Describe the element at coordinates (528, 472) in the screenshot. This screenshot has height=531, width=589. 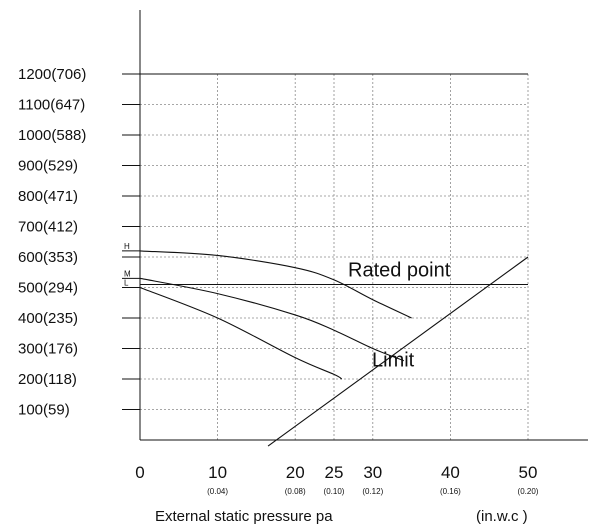
I see `x-tick-label-50: 50` at that location.